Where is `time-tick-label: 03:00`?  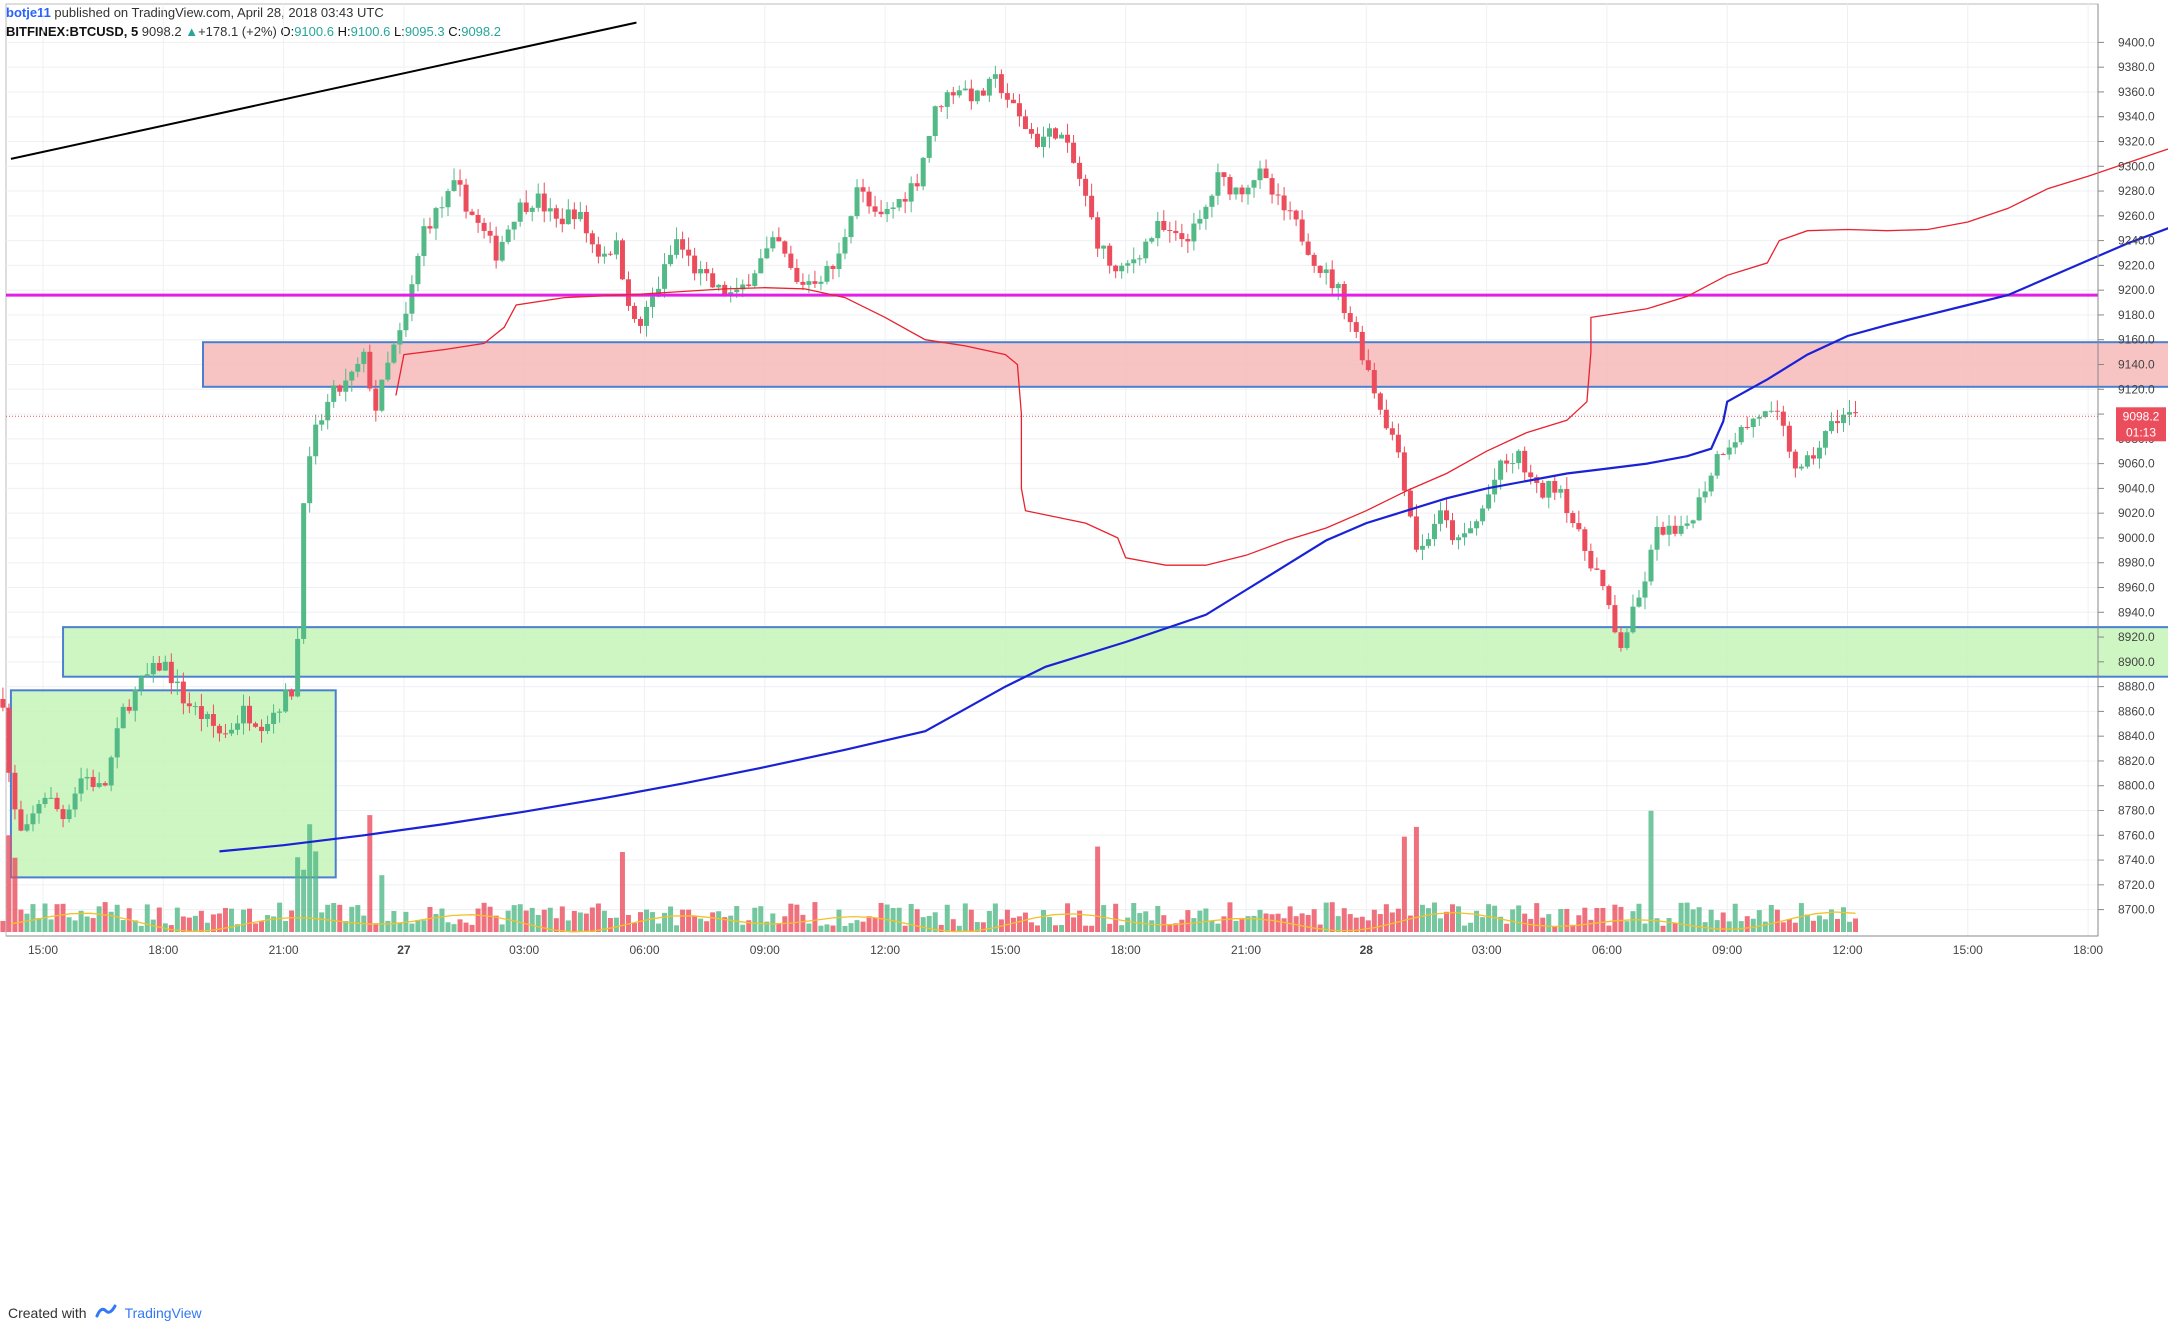
time-tick-label: 03:00 is located at coordinates (1487, 950).